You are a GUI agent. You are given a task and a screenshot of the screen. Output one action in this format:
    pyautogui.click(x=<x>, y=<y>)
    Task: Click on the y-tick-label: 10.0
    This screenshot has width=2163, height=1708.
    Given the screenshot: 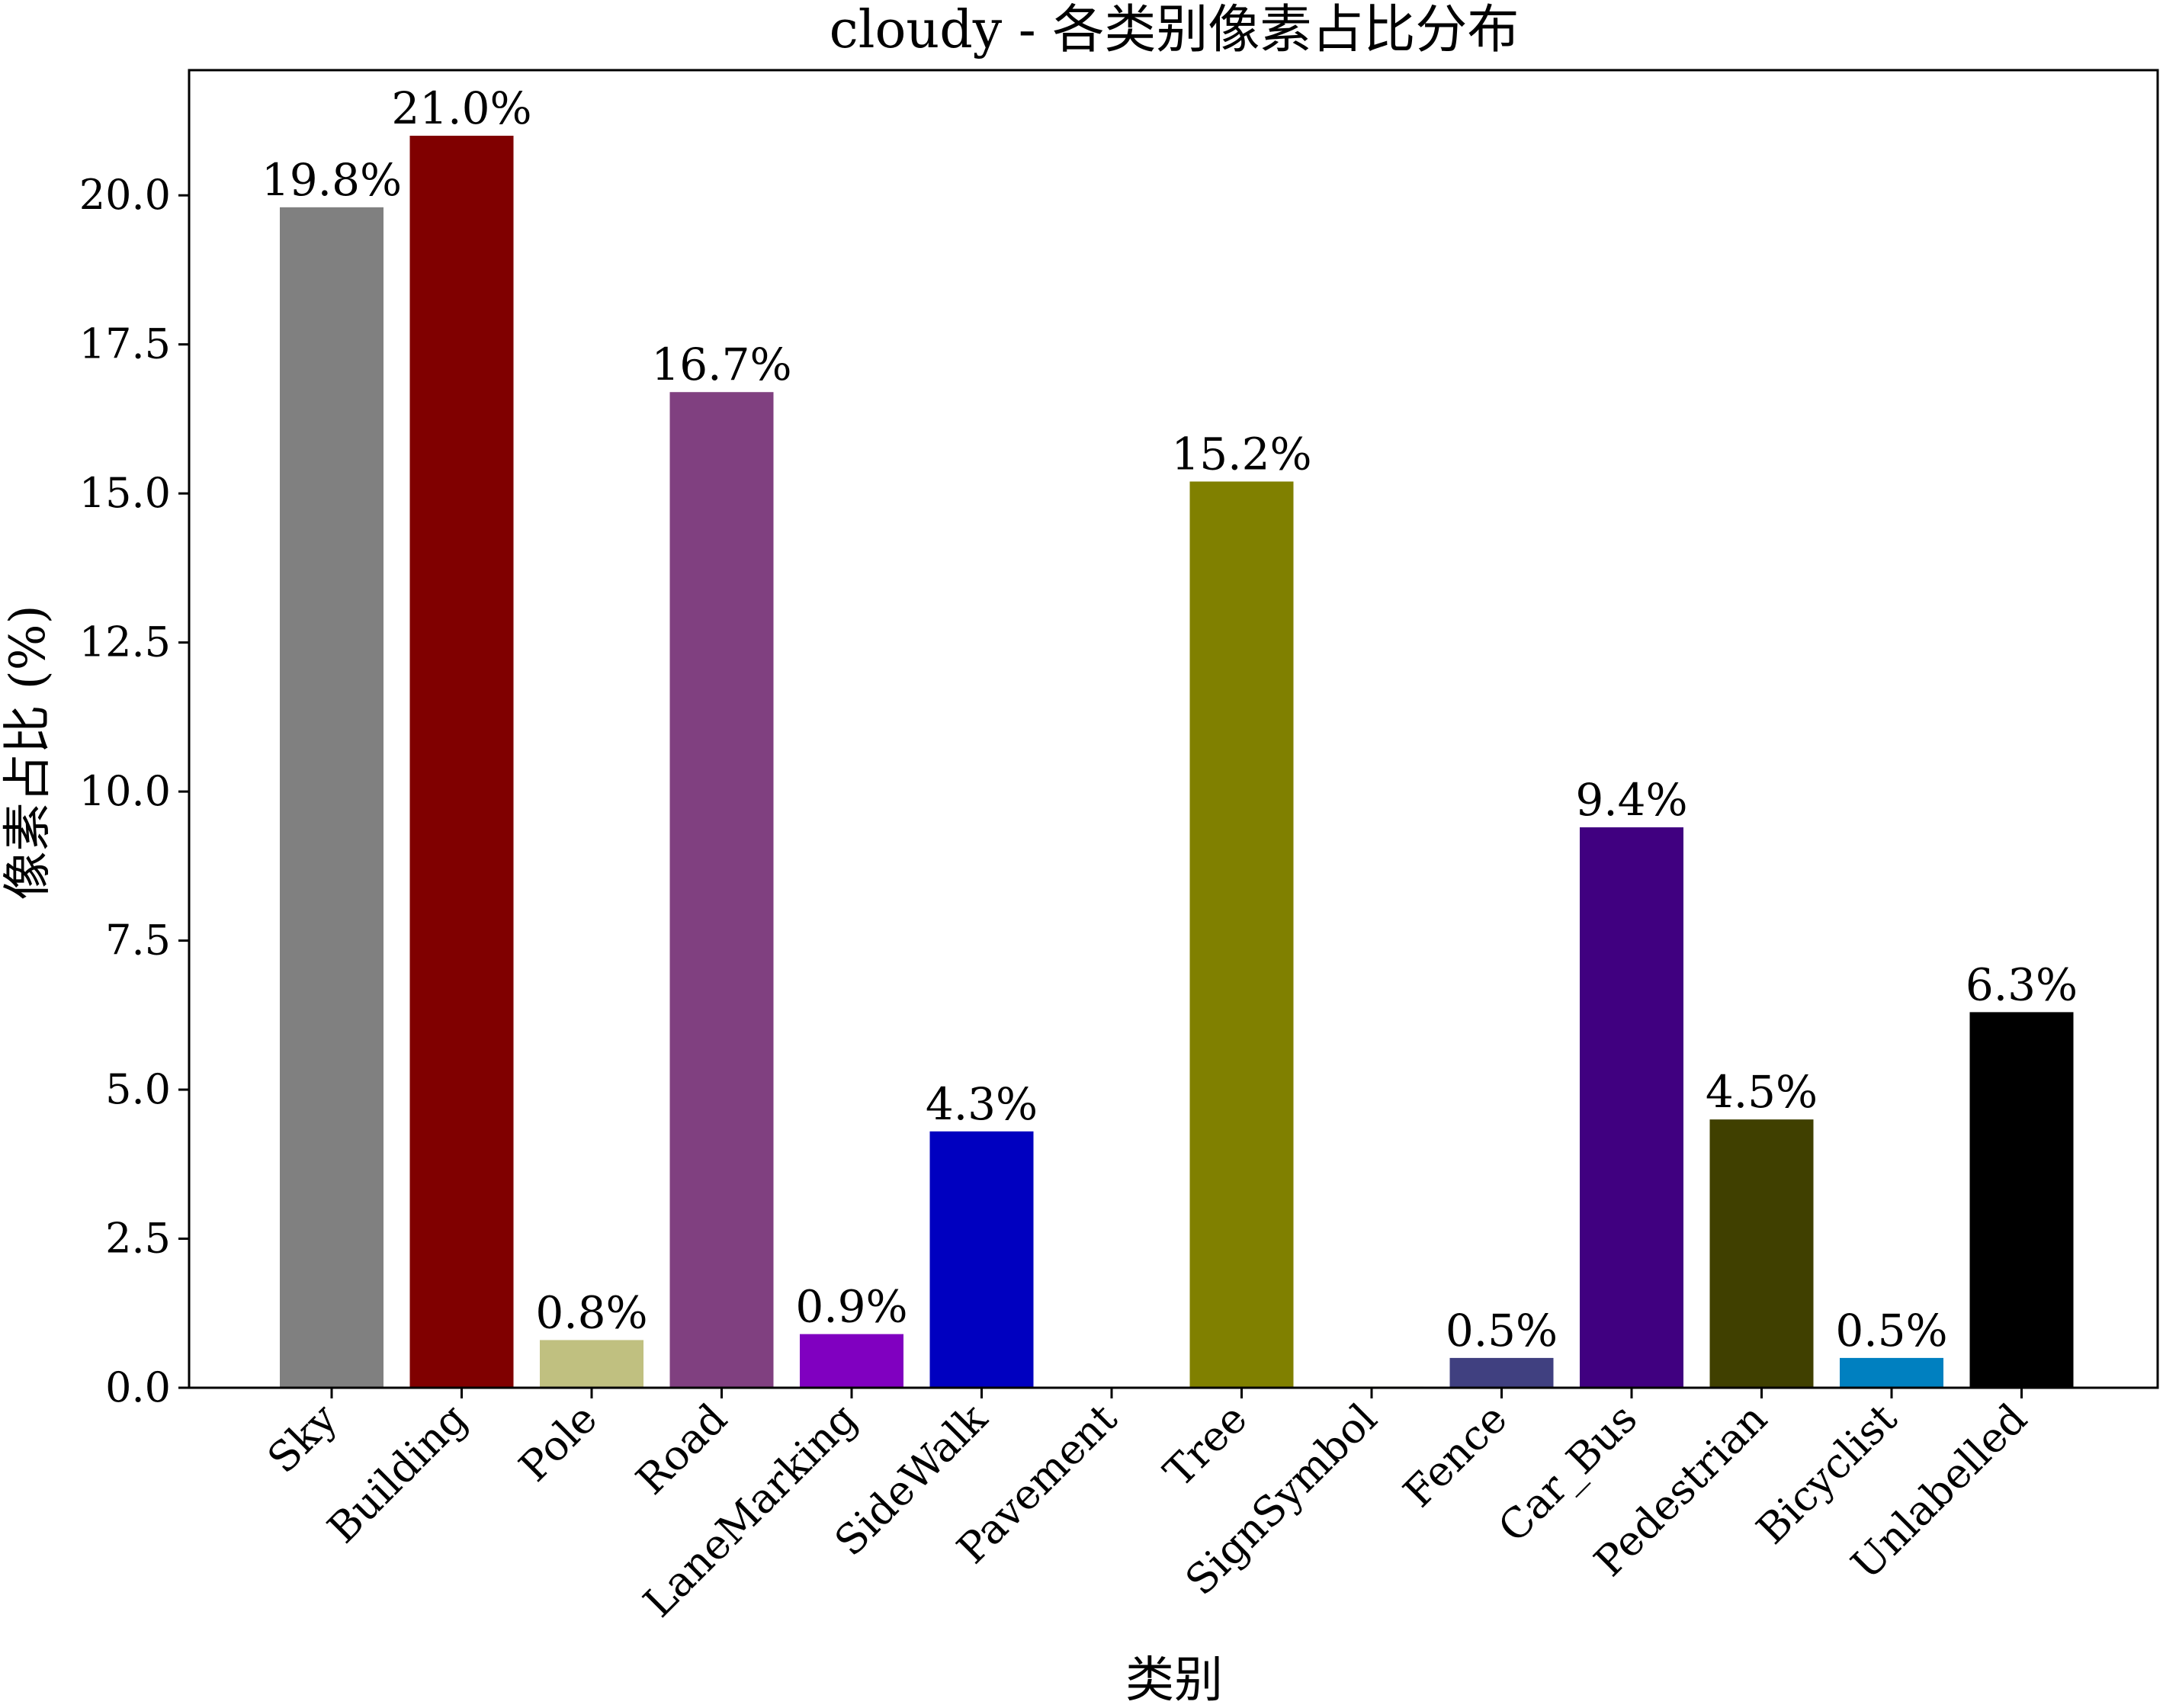 What is the action you would take?
    pyautogui.click(x=125, y=791)
    